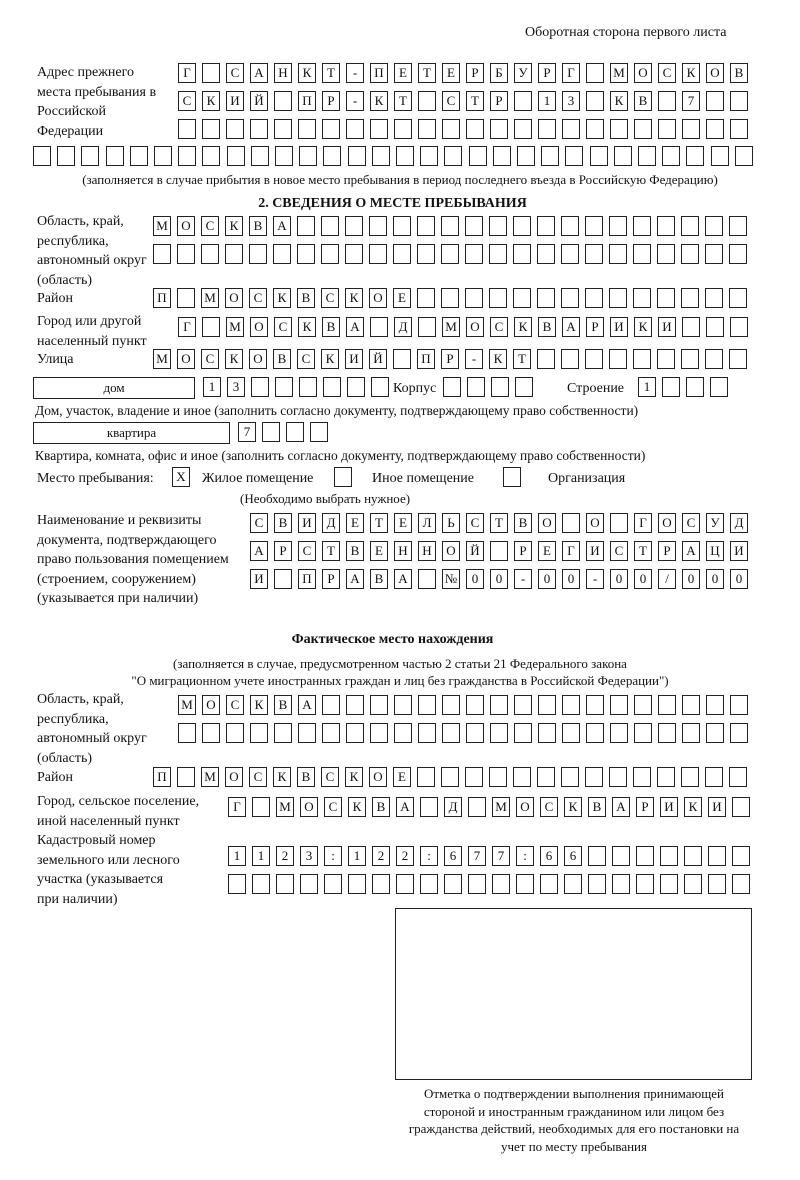 This screenshot has width=800, height=1180. I want to click on char-cell: /, so click(667, 579).